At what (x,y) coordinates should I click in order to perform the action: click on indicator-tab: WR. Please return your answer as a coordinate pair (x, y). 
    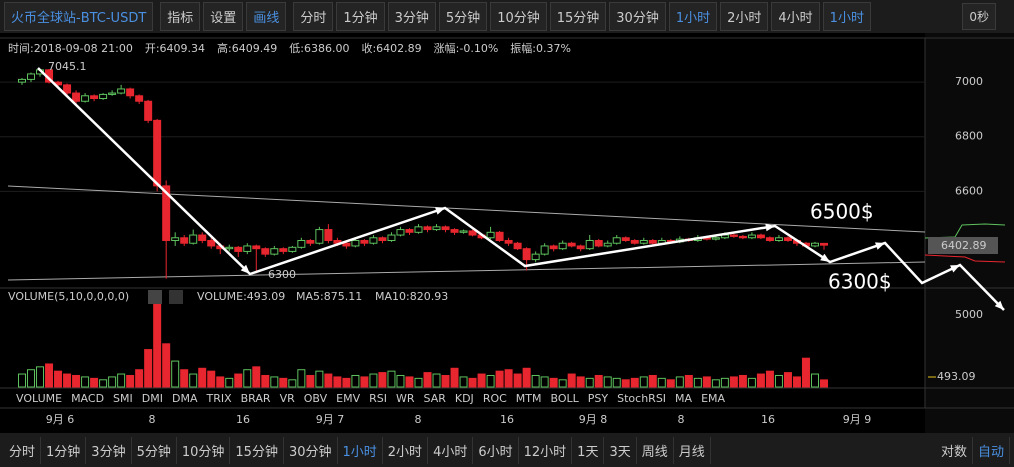
    Looking at the image, I should click on (405, 398).